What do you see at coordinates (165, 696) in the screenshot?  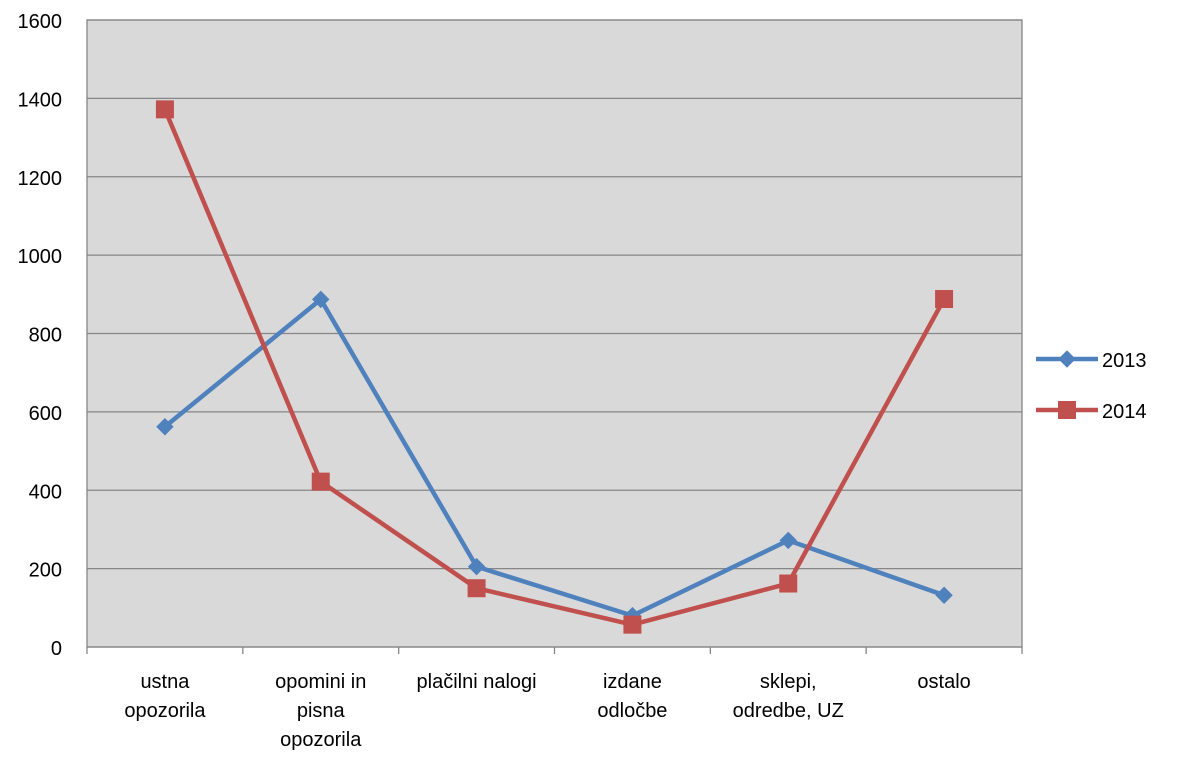 I see `x-tick-label: ustna opozorila` at bounding box center [165, 696].